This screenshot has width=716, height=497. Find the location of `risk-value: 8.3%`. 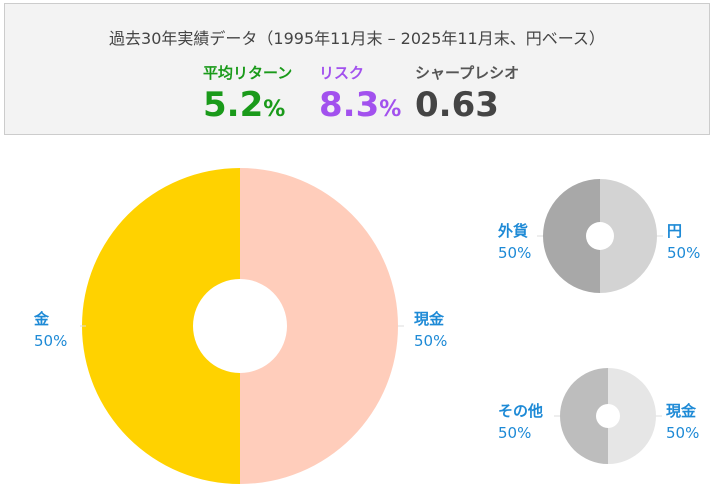

risk-value: 8.3% is located at coordinates (360, 107).